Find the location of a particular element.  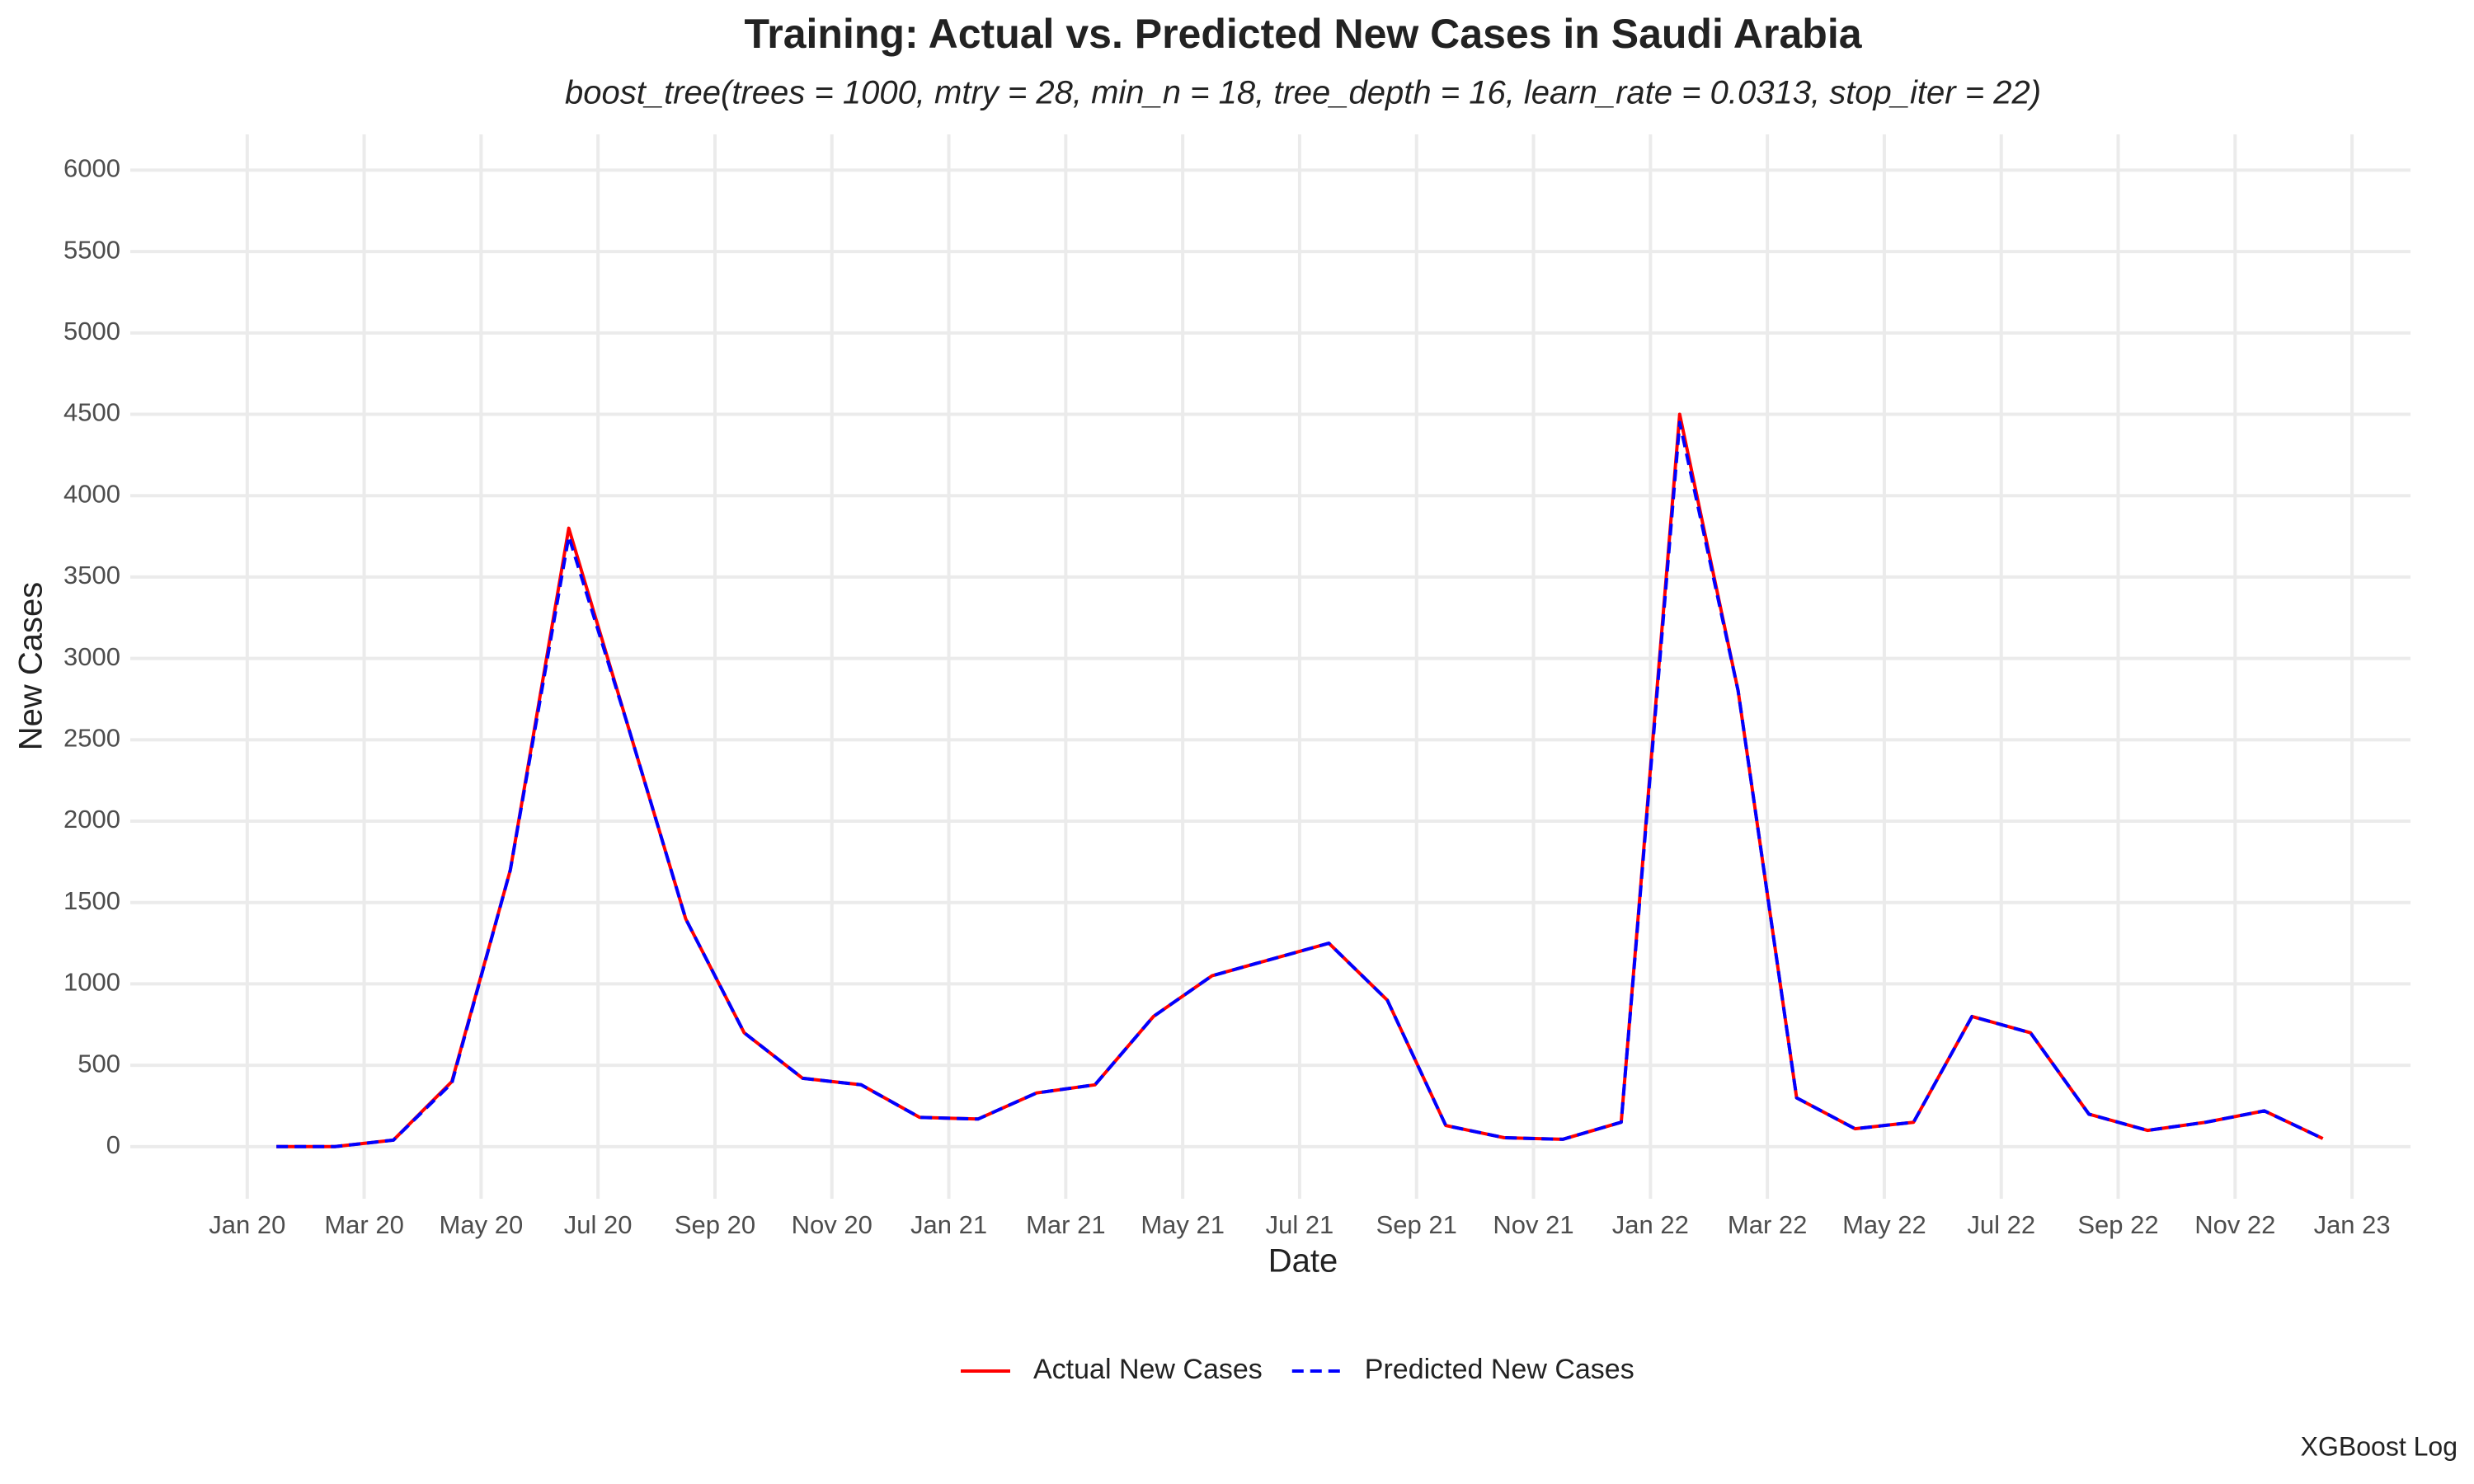

caption: XGBoost Log is located at coordinates (2379, 1446).